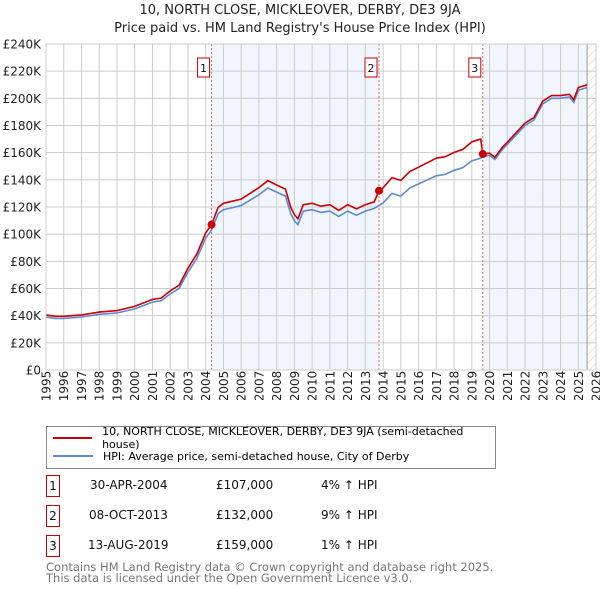 The image size is (600, 590). What do you see at coordinates (23, 45) in the screenshot?
I see `y-tick-label: £240K` at bounding box center [23, 45].